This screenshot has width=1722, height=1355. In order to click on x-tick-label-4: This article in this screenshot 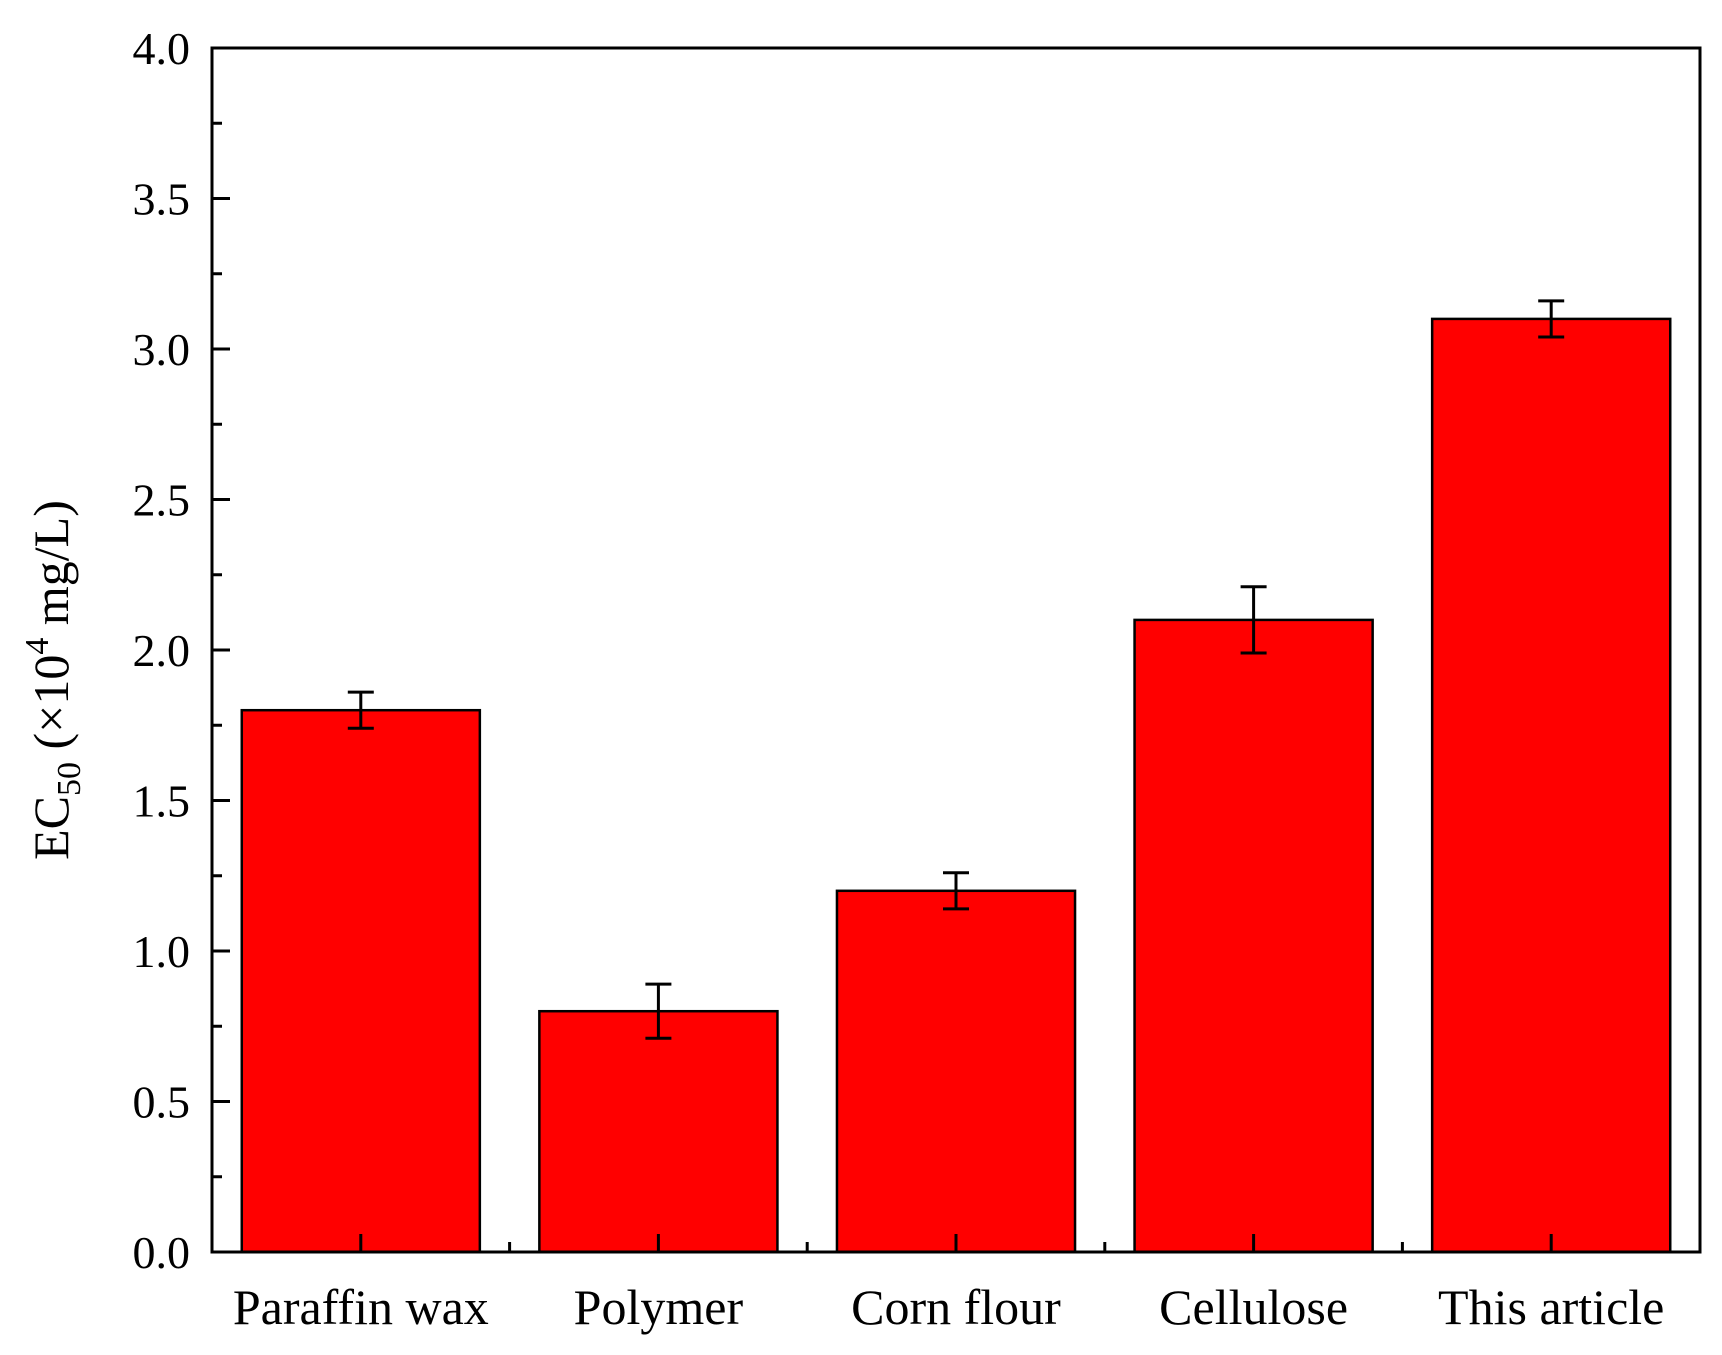, I will do `click(1551, 1307)`.